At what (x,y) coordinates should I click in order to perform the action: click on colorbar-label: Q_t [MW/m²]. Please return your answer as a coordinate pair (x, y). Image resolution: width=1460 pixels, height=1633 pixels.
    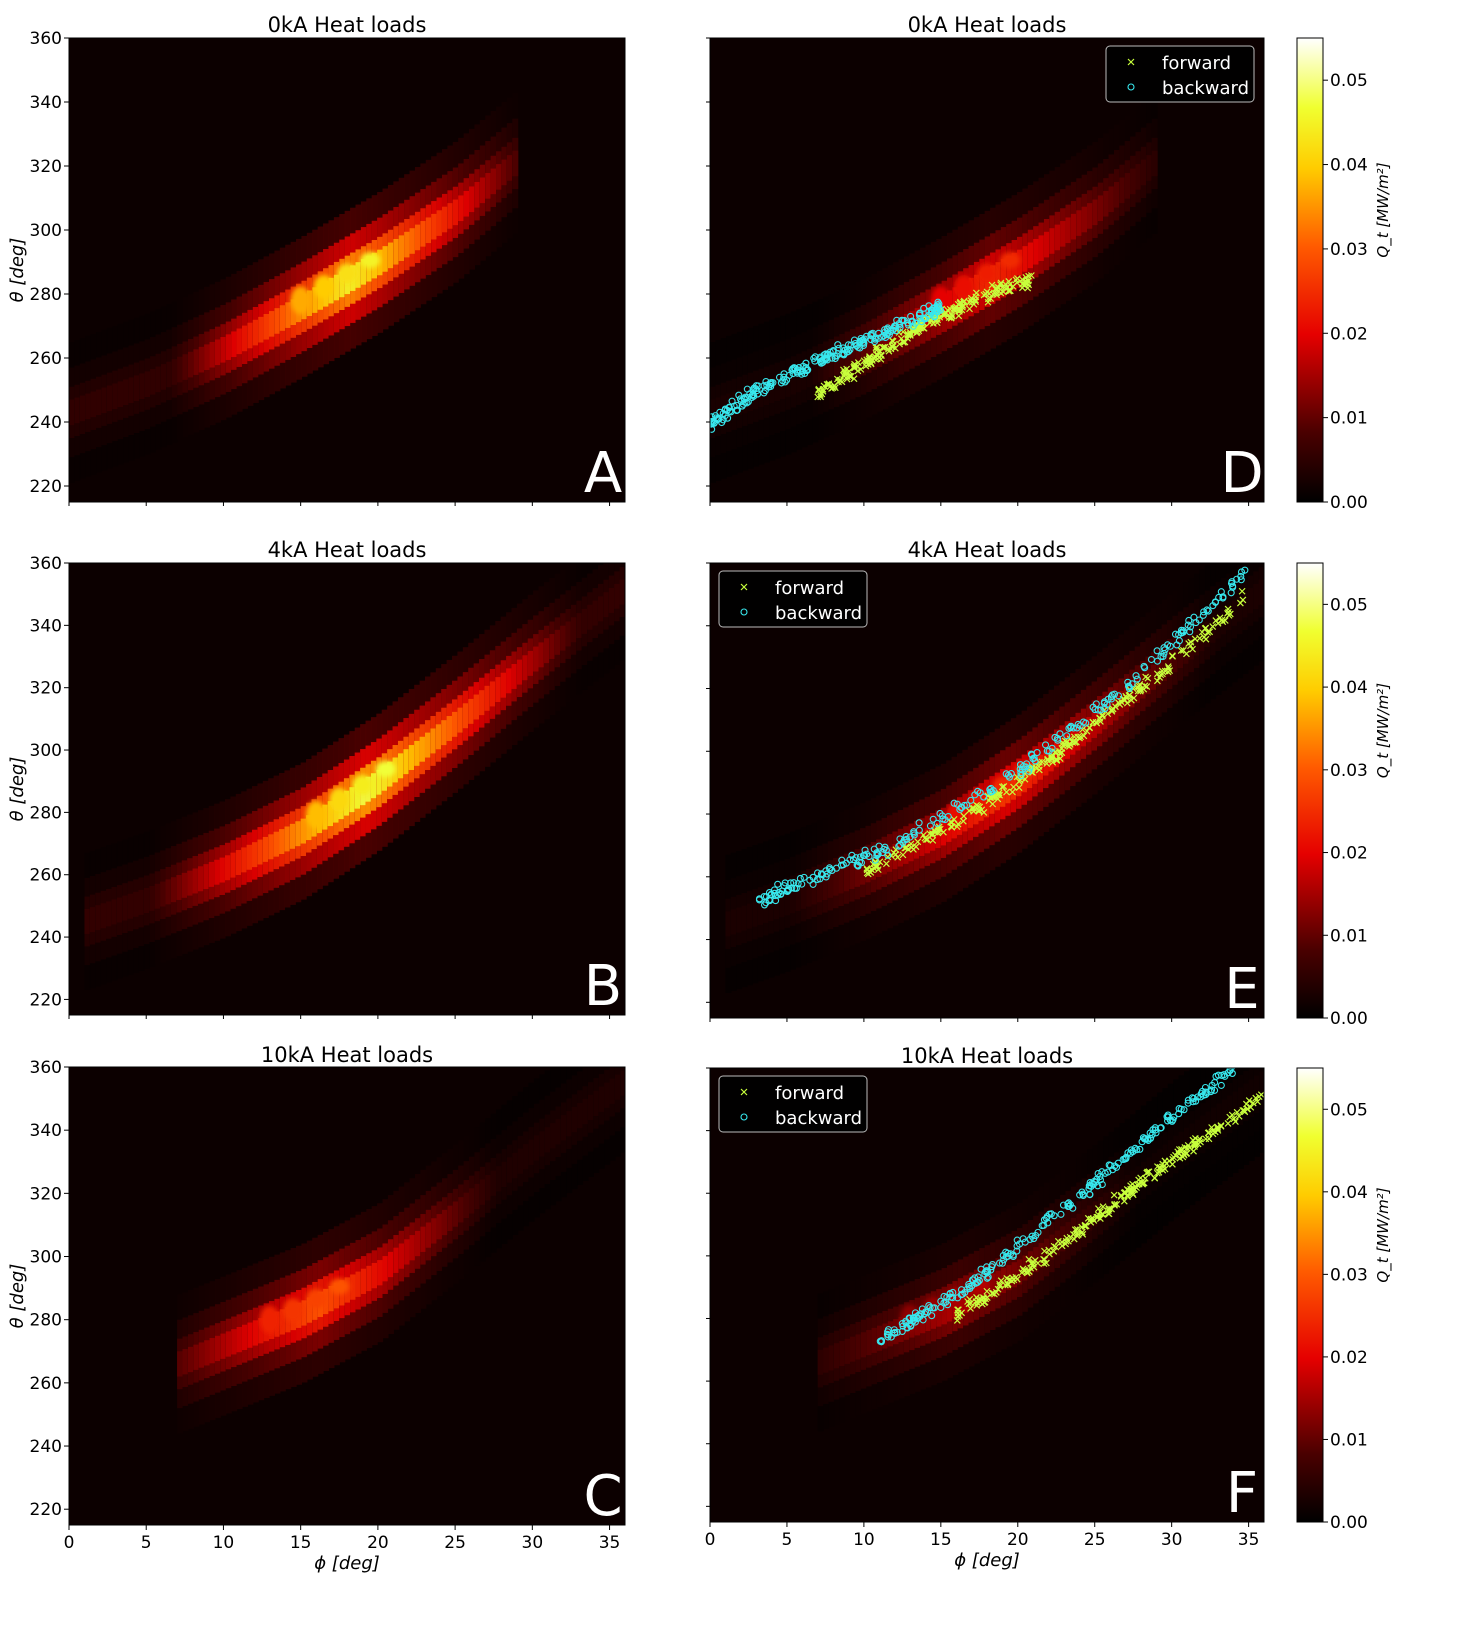
    Looking at the image, I should click on (1383, 1234).